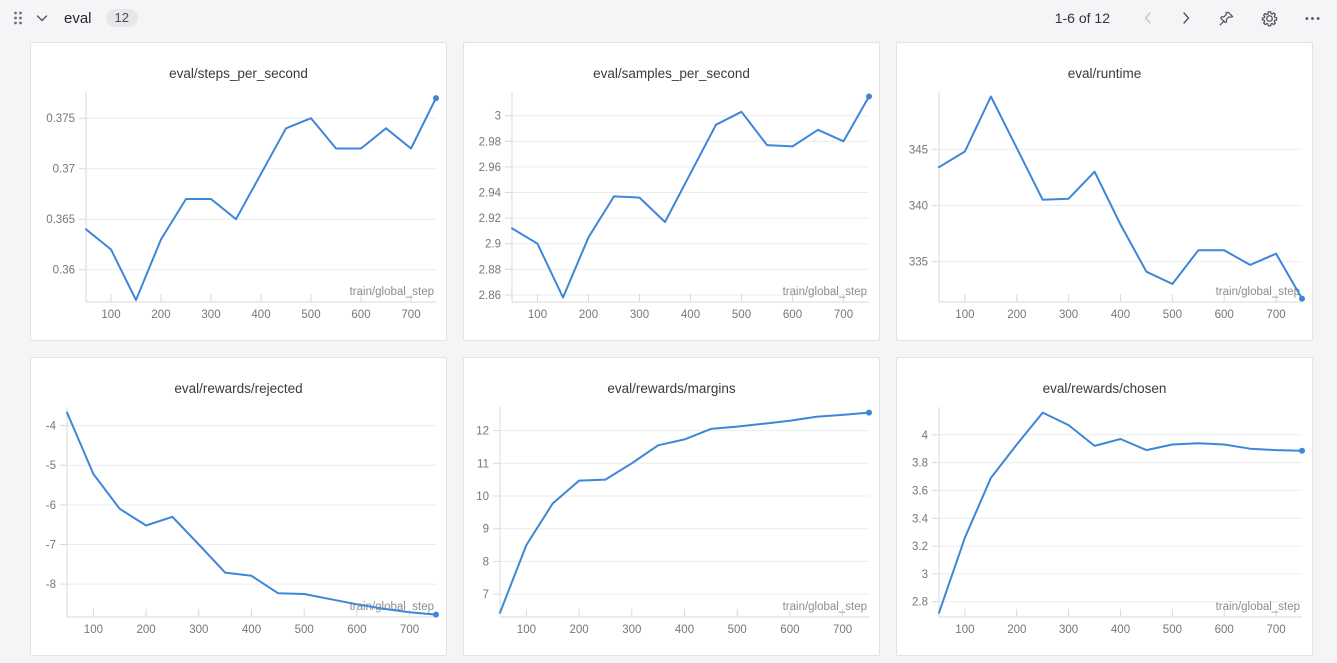 The image size is (1337, 663). I want to click on y-tick-label: -4, so click(51, 427).